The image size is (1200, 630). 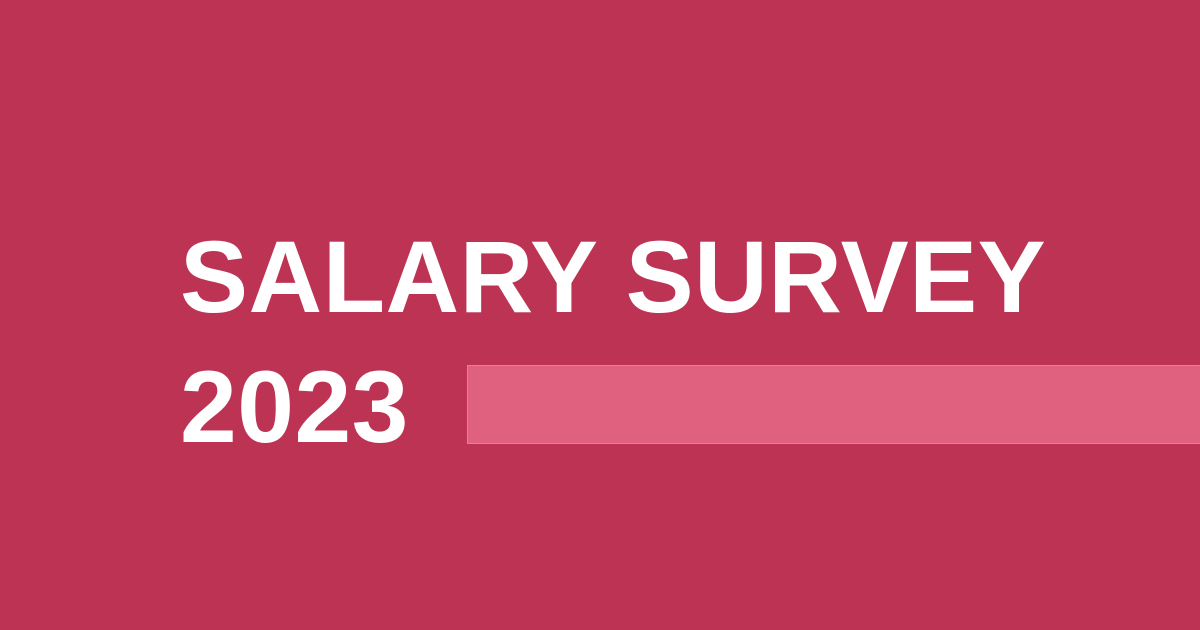 I want to click on accent-bar, so click(x=833, y=404).